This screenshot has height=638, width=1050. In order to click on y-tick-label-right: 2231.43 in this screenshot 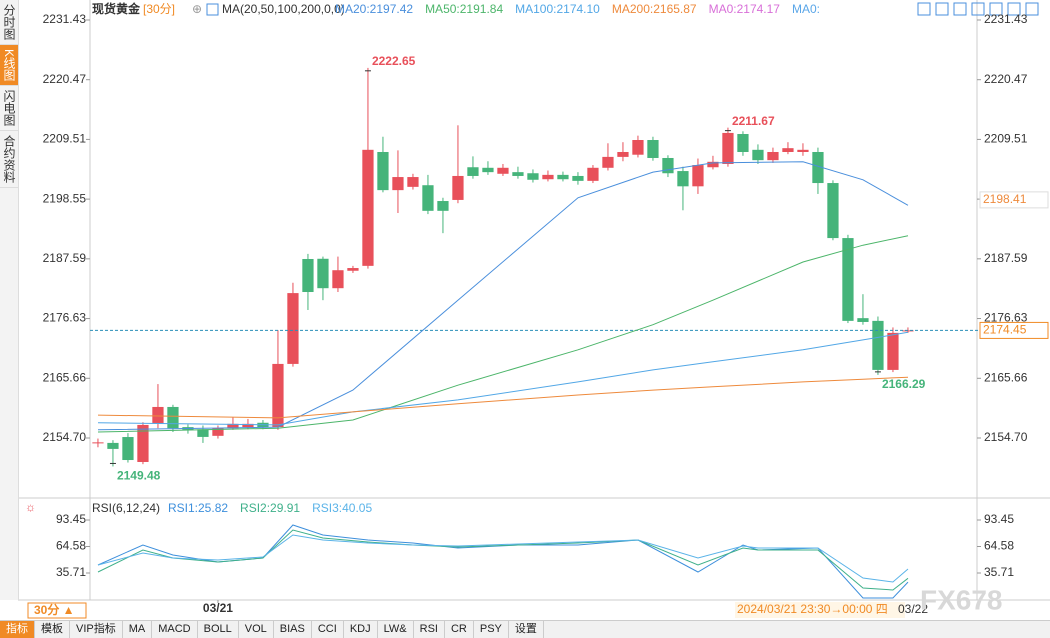, I will do `click(1006, 19)`.